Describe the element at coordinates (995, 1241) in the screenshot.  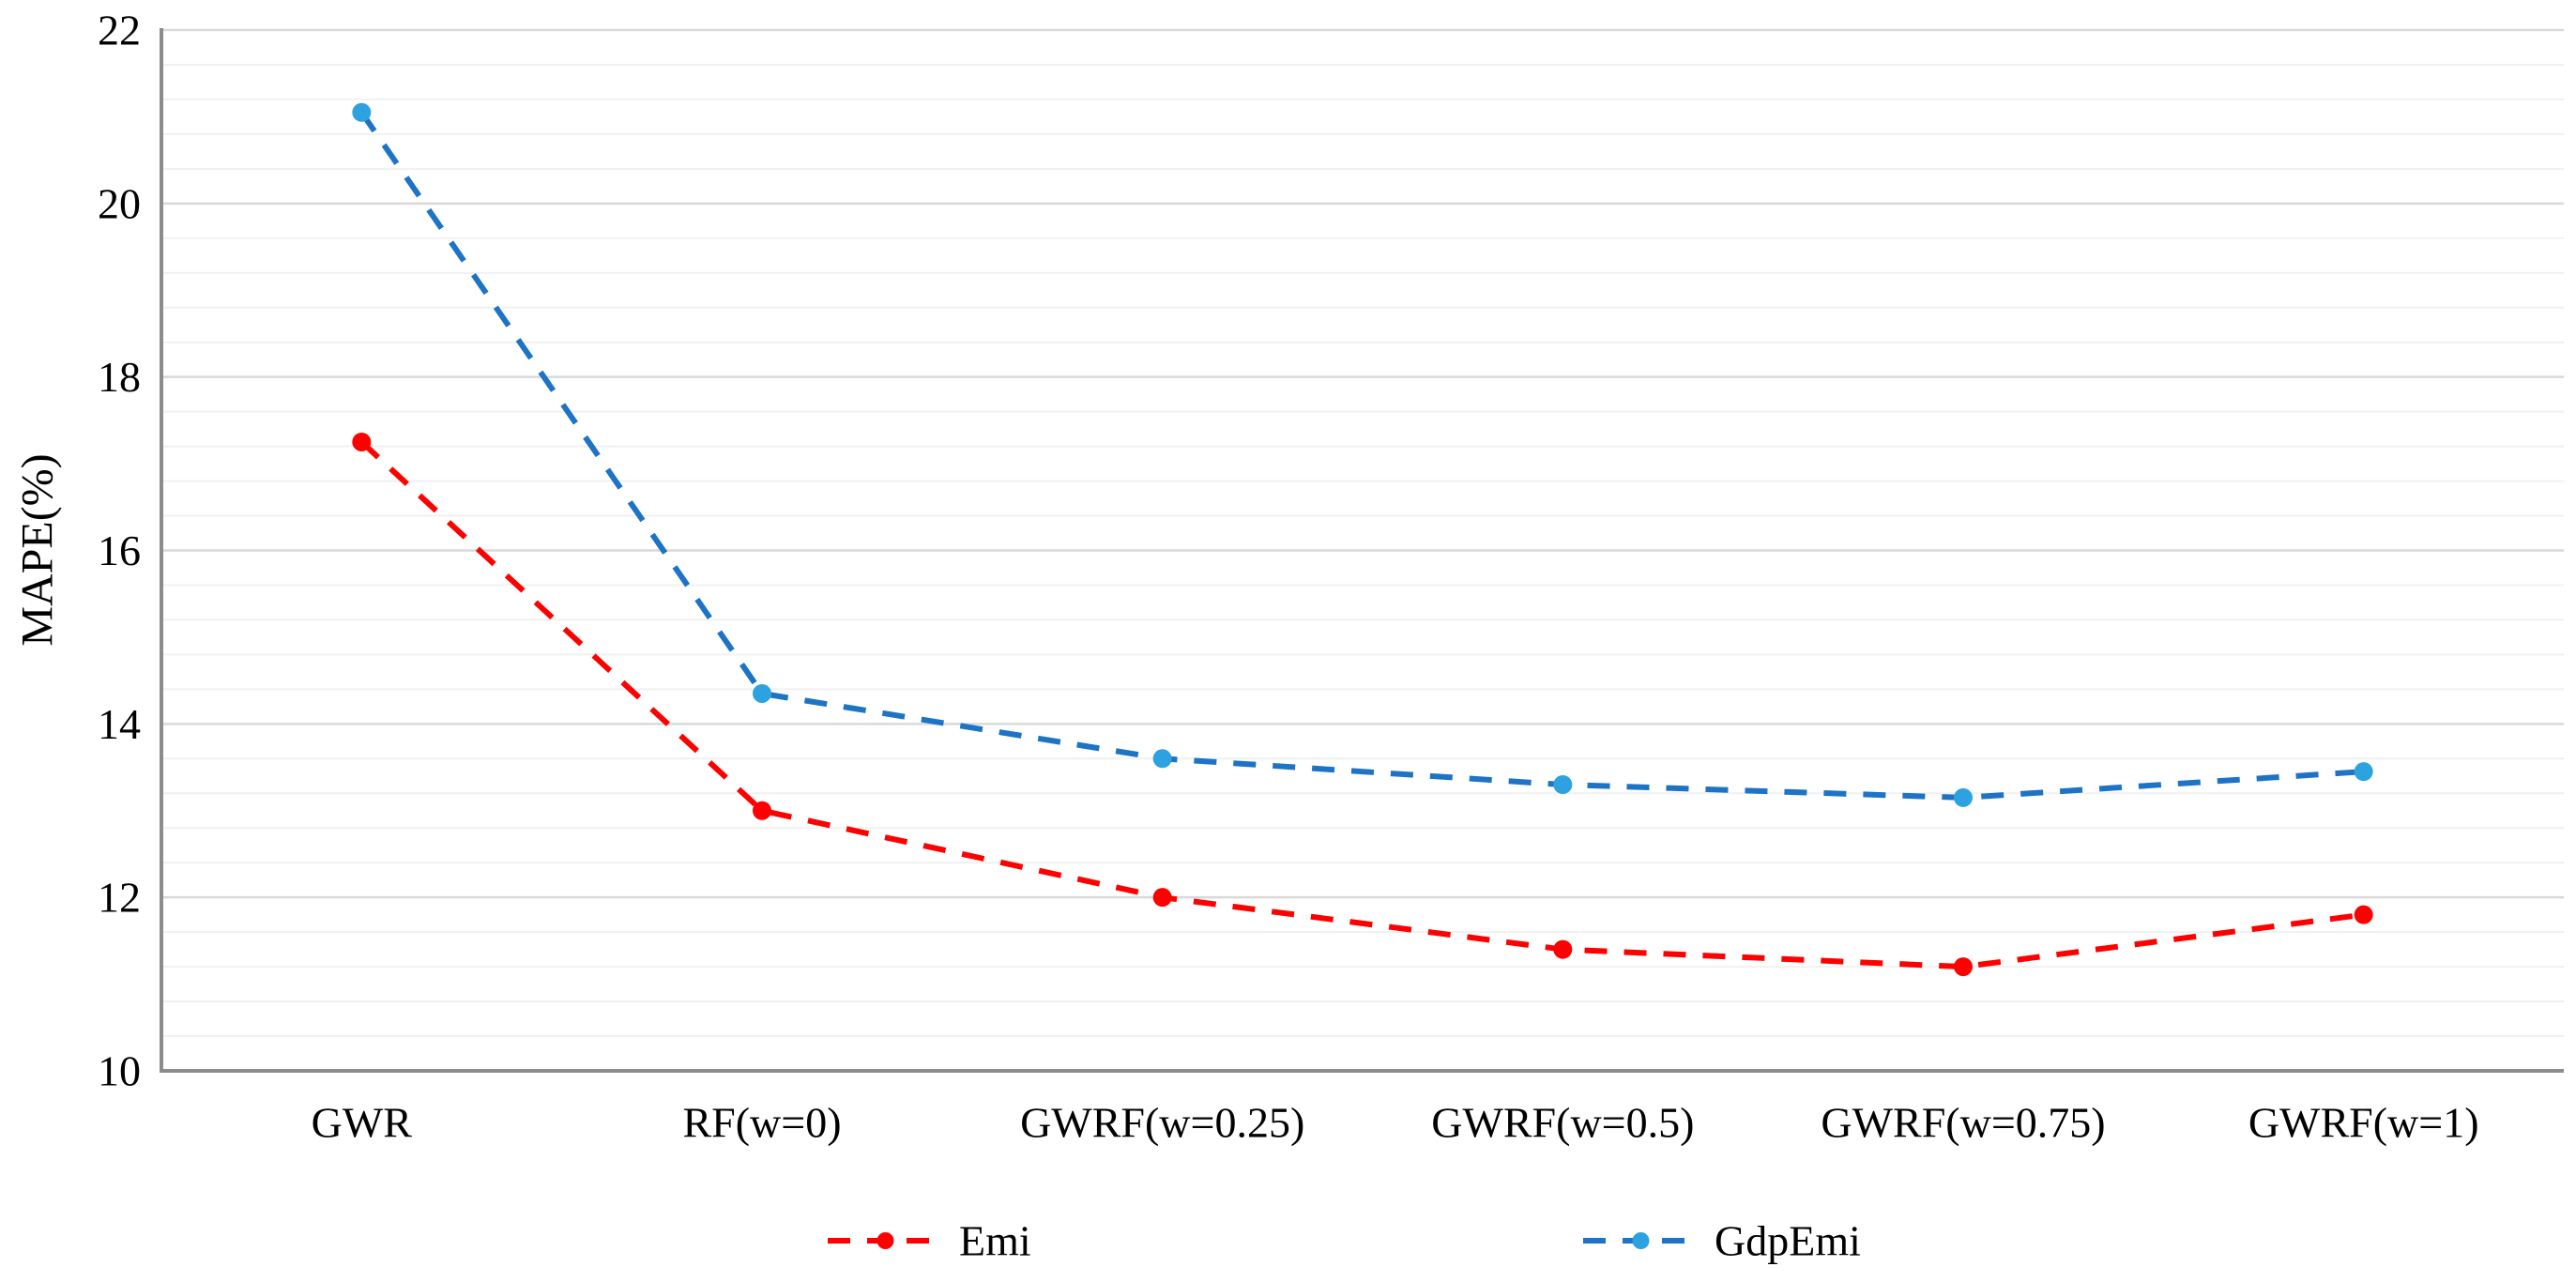
I see `legend-label: Emi` at that location.